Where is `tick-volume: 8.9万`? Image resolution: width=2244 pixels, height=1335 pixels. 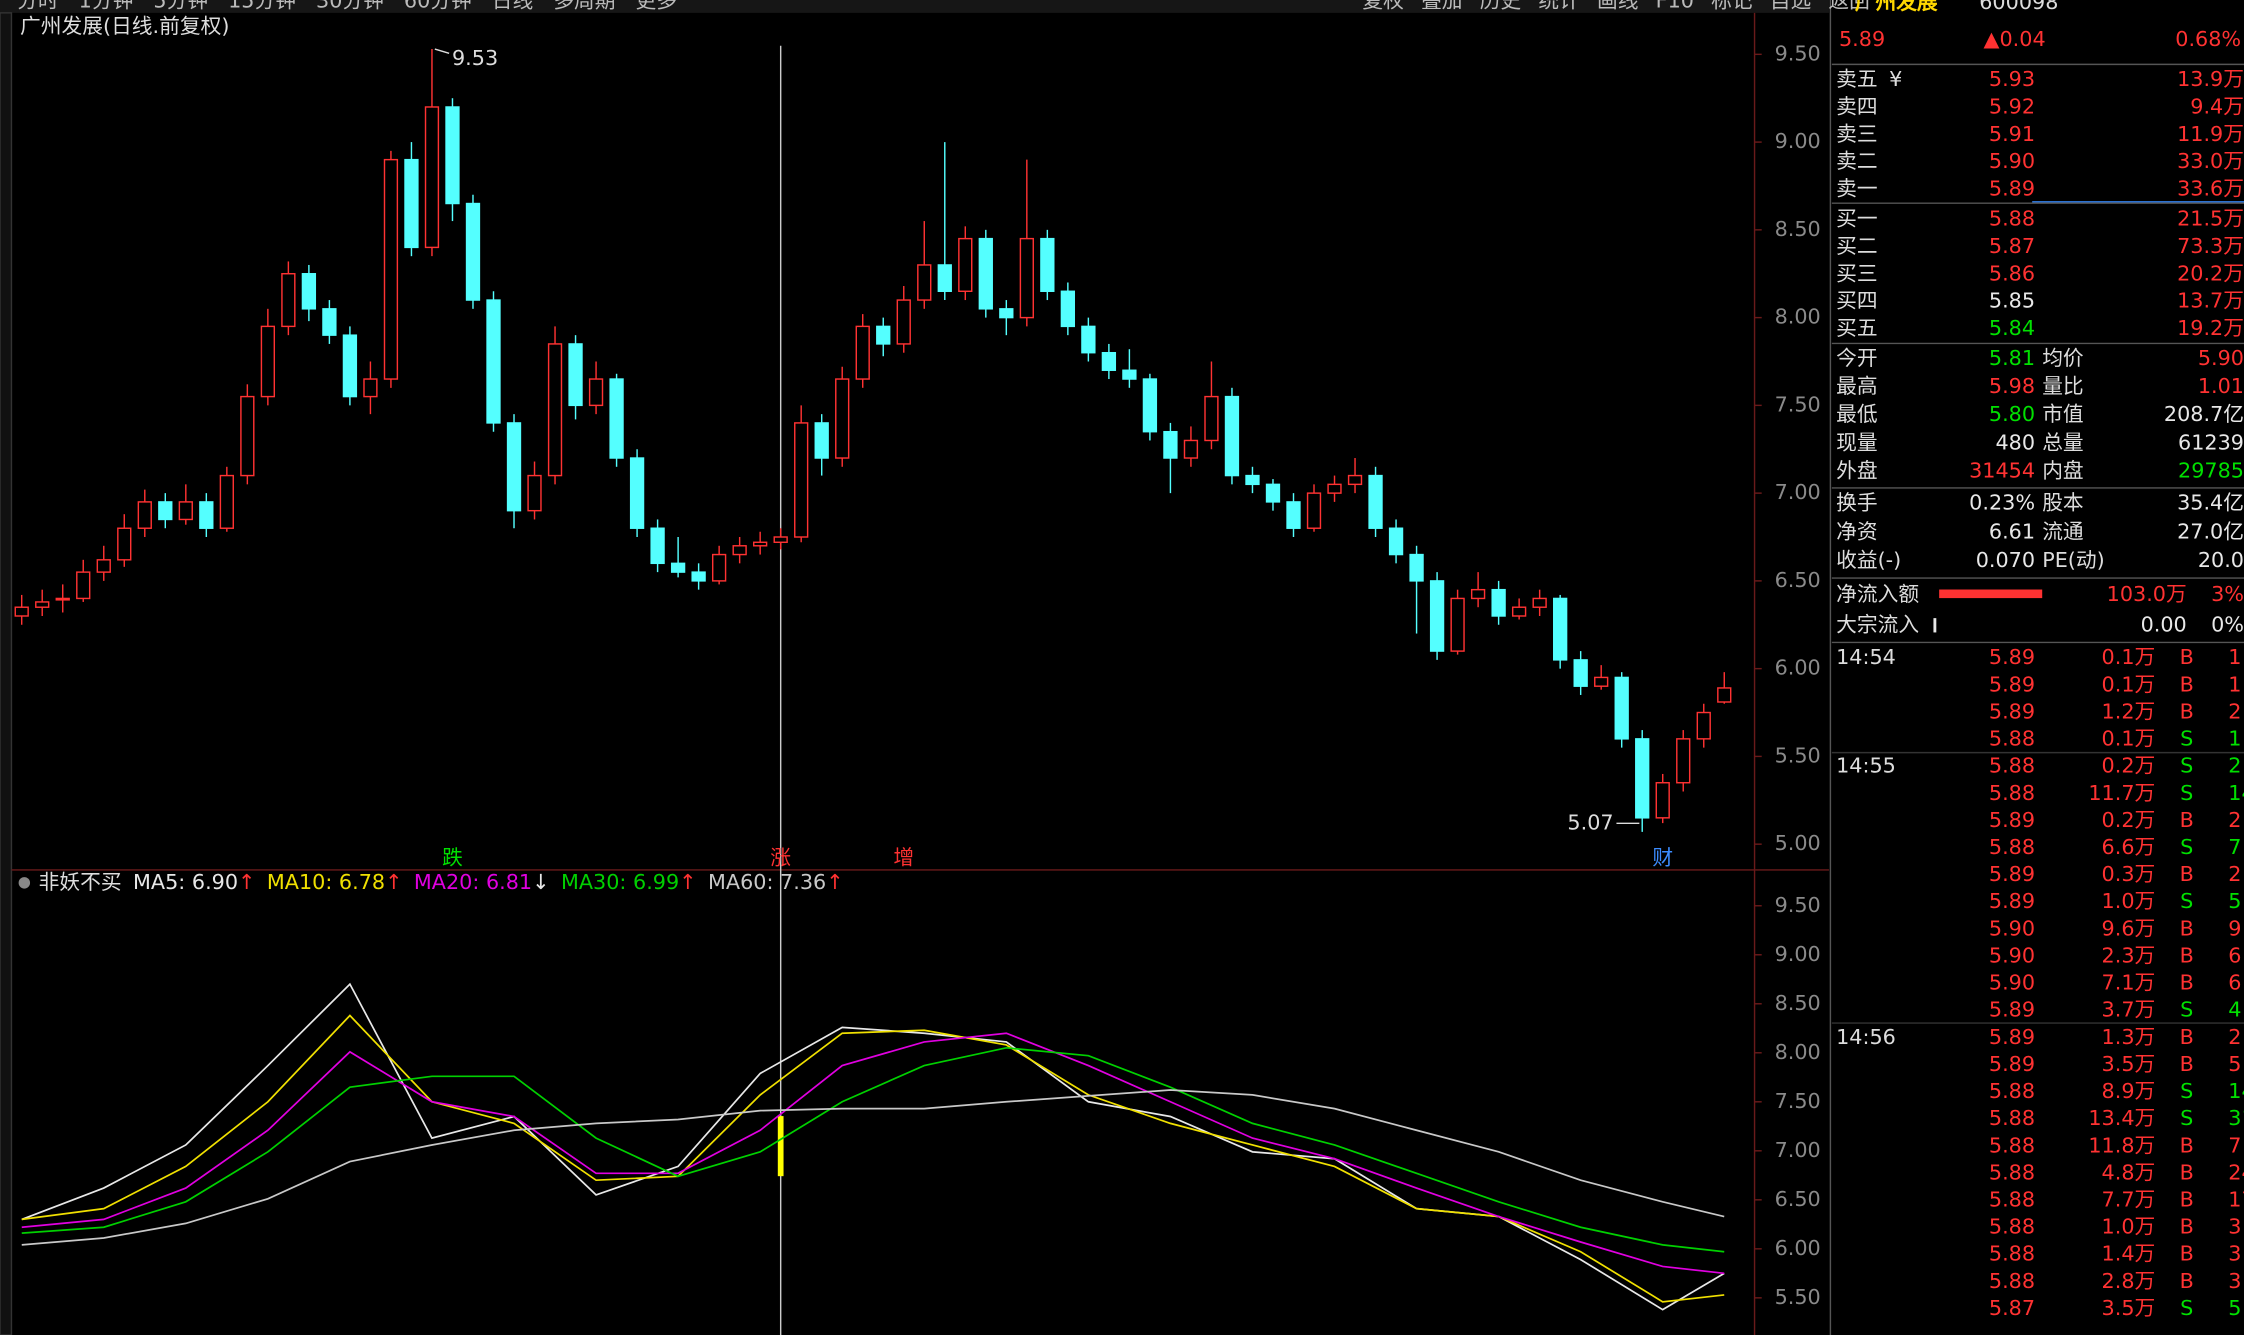
tick-volume: 8.9万 is located at coordinates (2129, 1091).